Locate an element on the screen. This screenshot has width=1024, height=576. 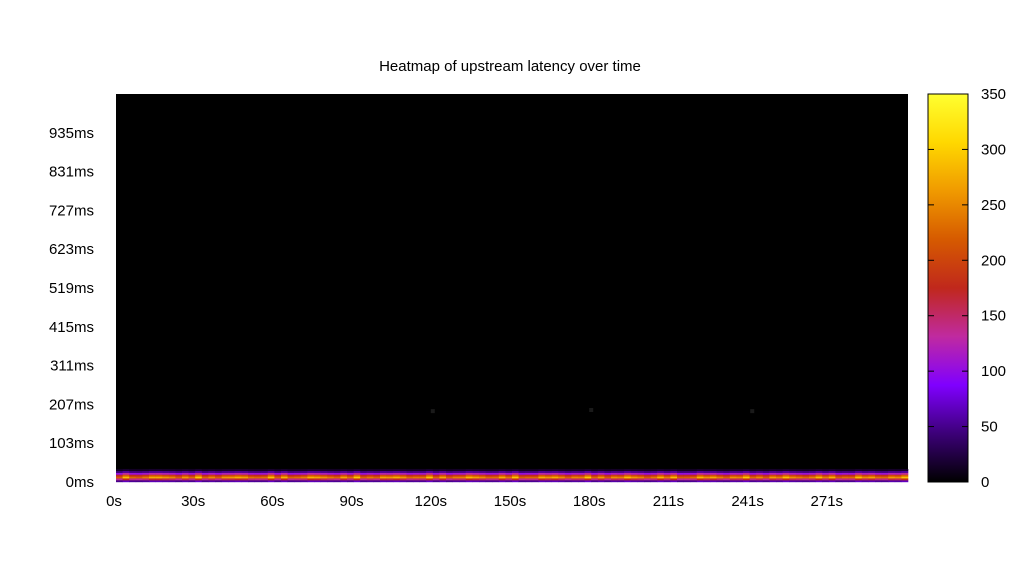
colorbar-tick-label: 300 is located at coordinates (993, 149).